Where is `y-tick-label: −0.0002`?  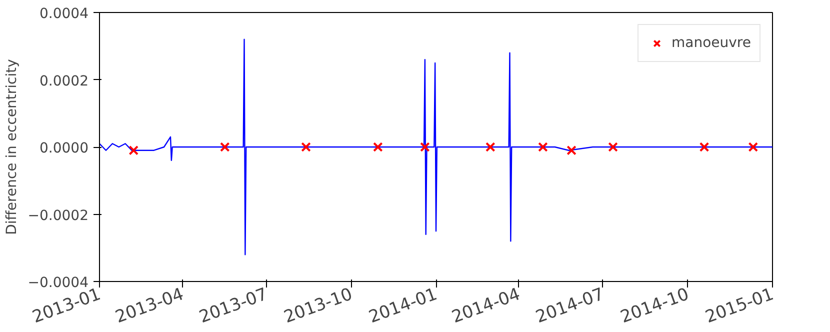 y-tick-label: −0.0002 is located at coordinates (58, 216).